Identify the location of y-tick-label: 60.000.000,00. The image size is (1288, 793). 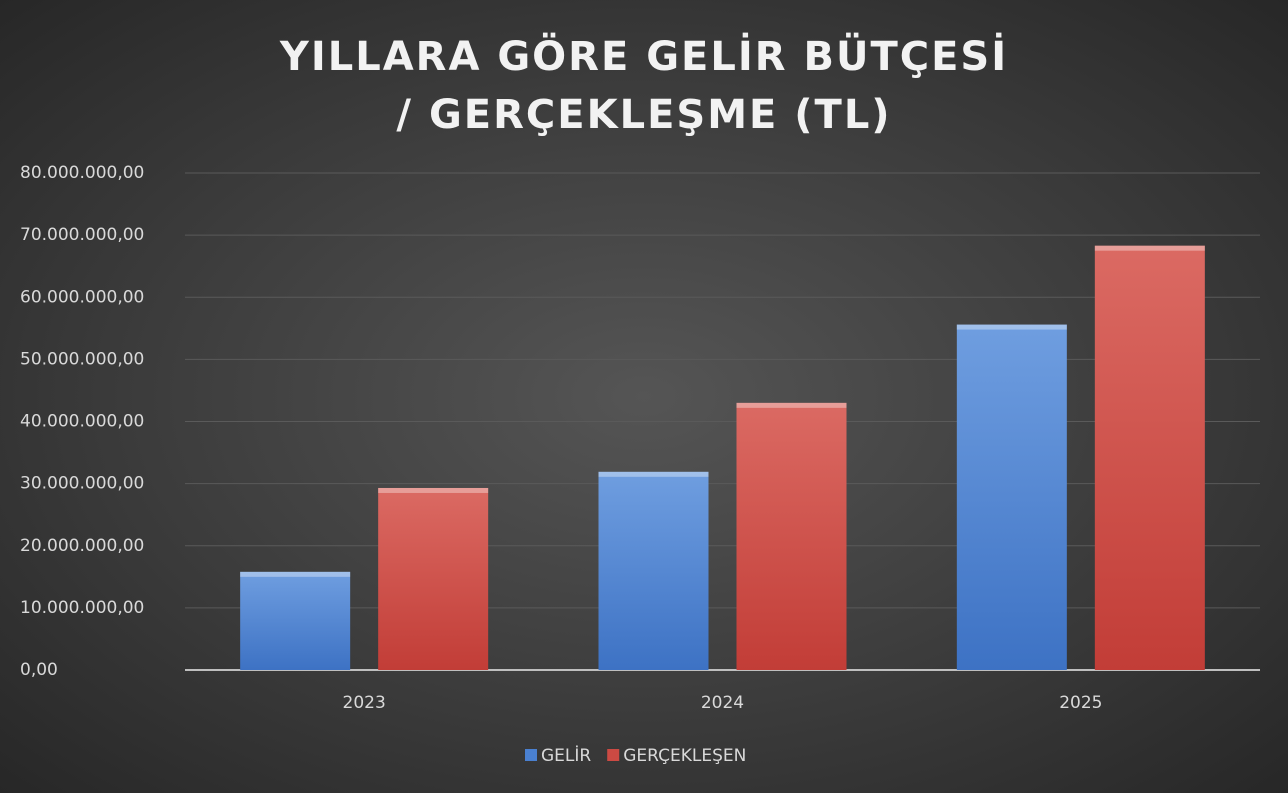
(82, 297).